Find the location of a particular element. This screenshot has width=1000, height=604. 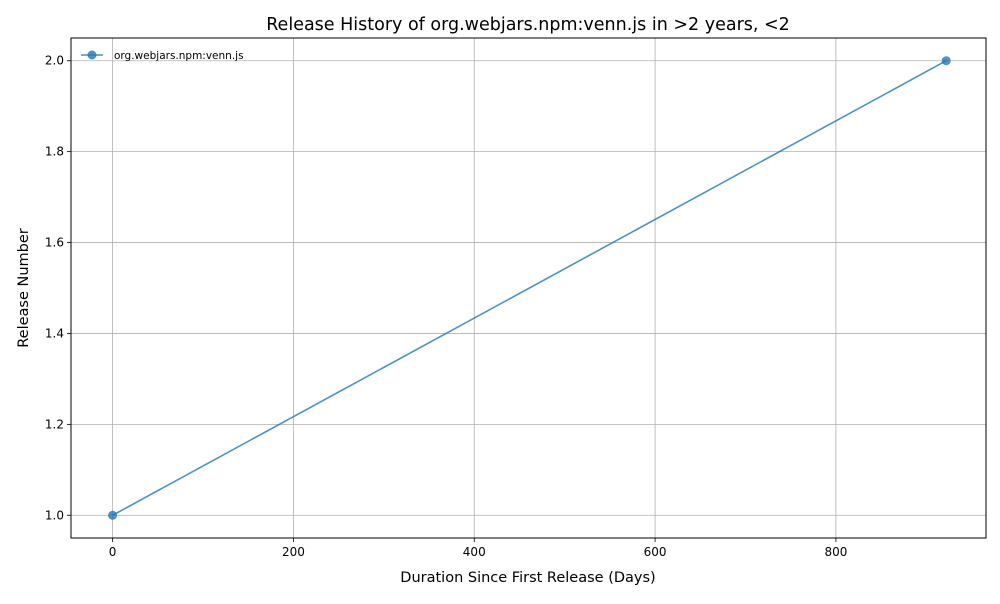

x-tick-label: 400 is located at coordinates (474, 552).